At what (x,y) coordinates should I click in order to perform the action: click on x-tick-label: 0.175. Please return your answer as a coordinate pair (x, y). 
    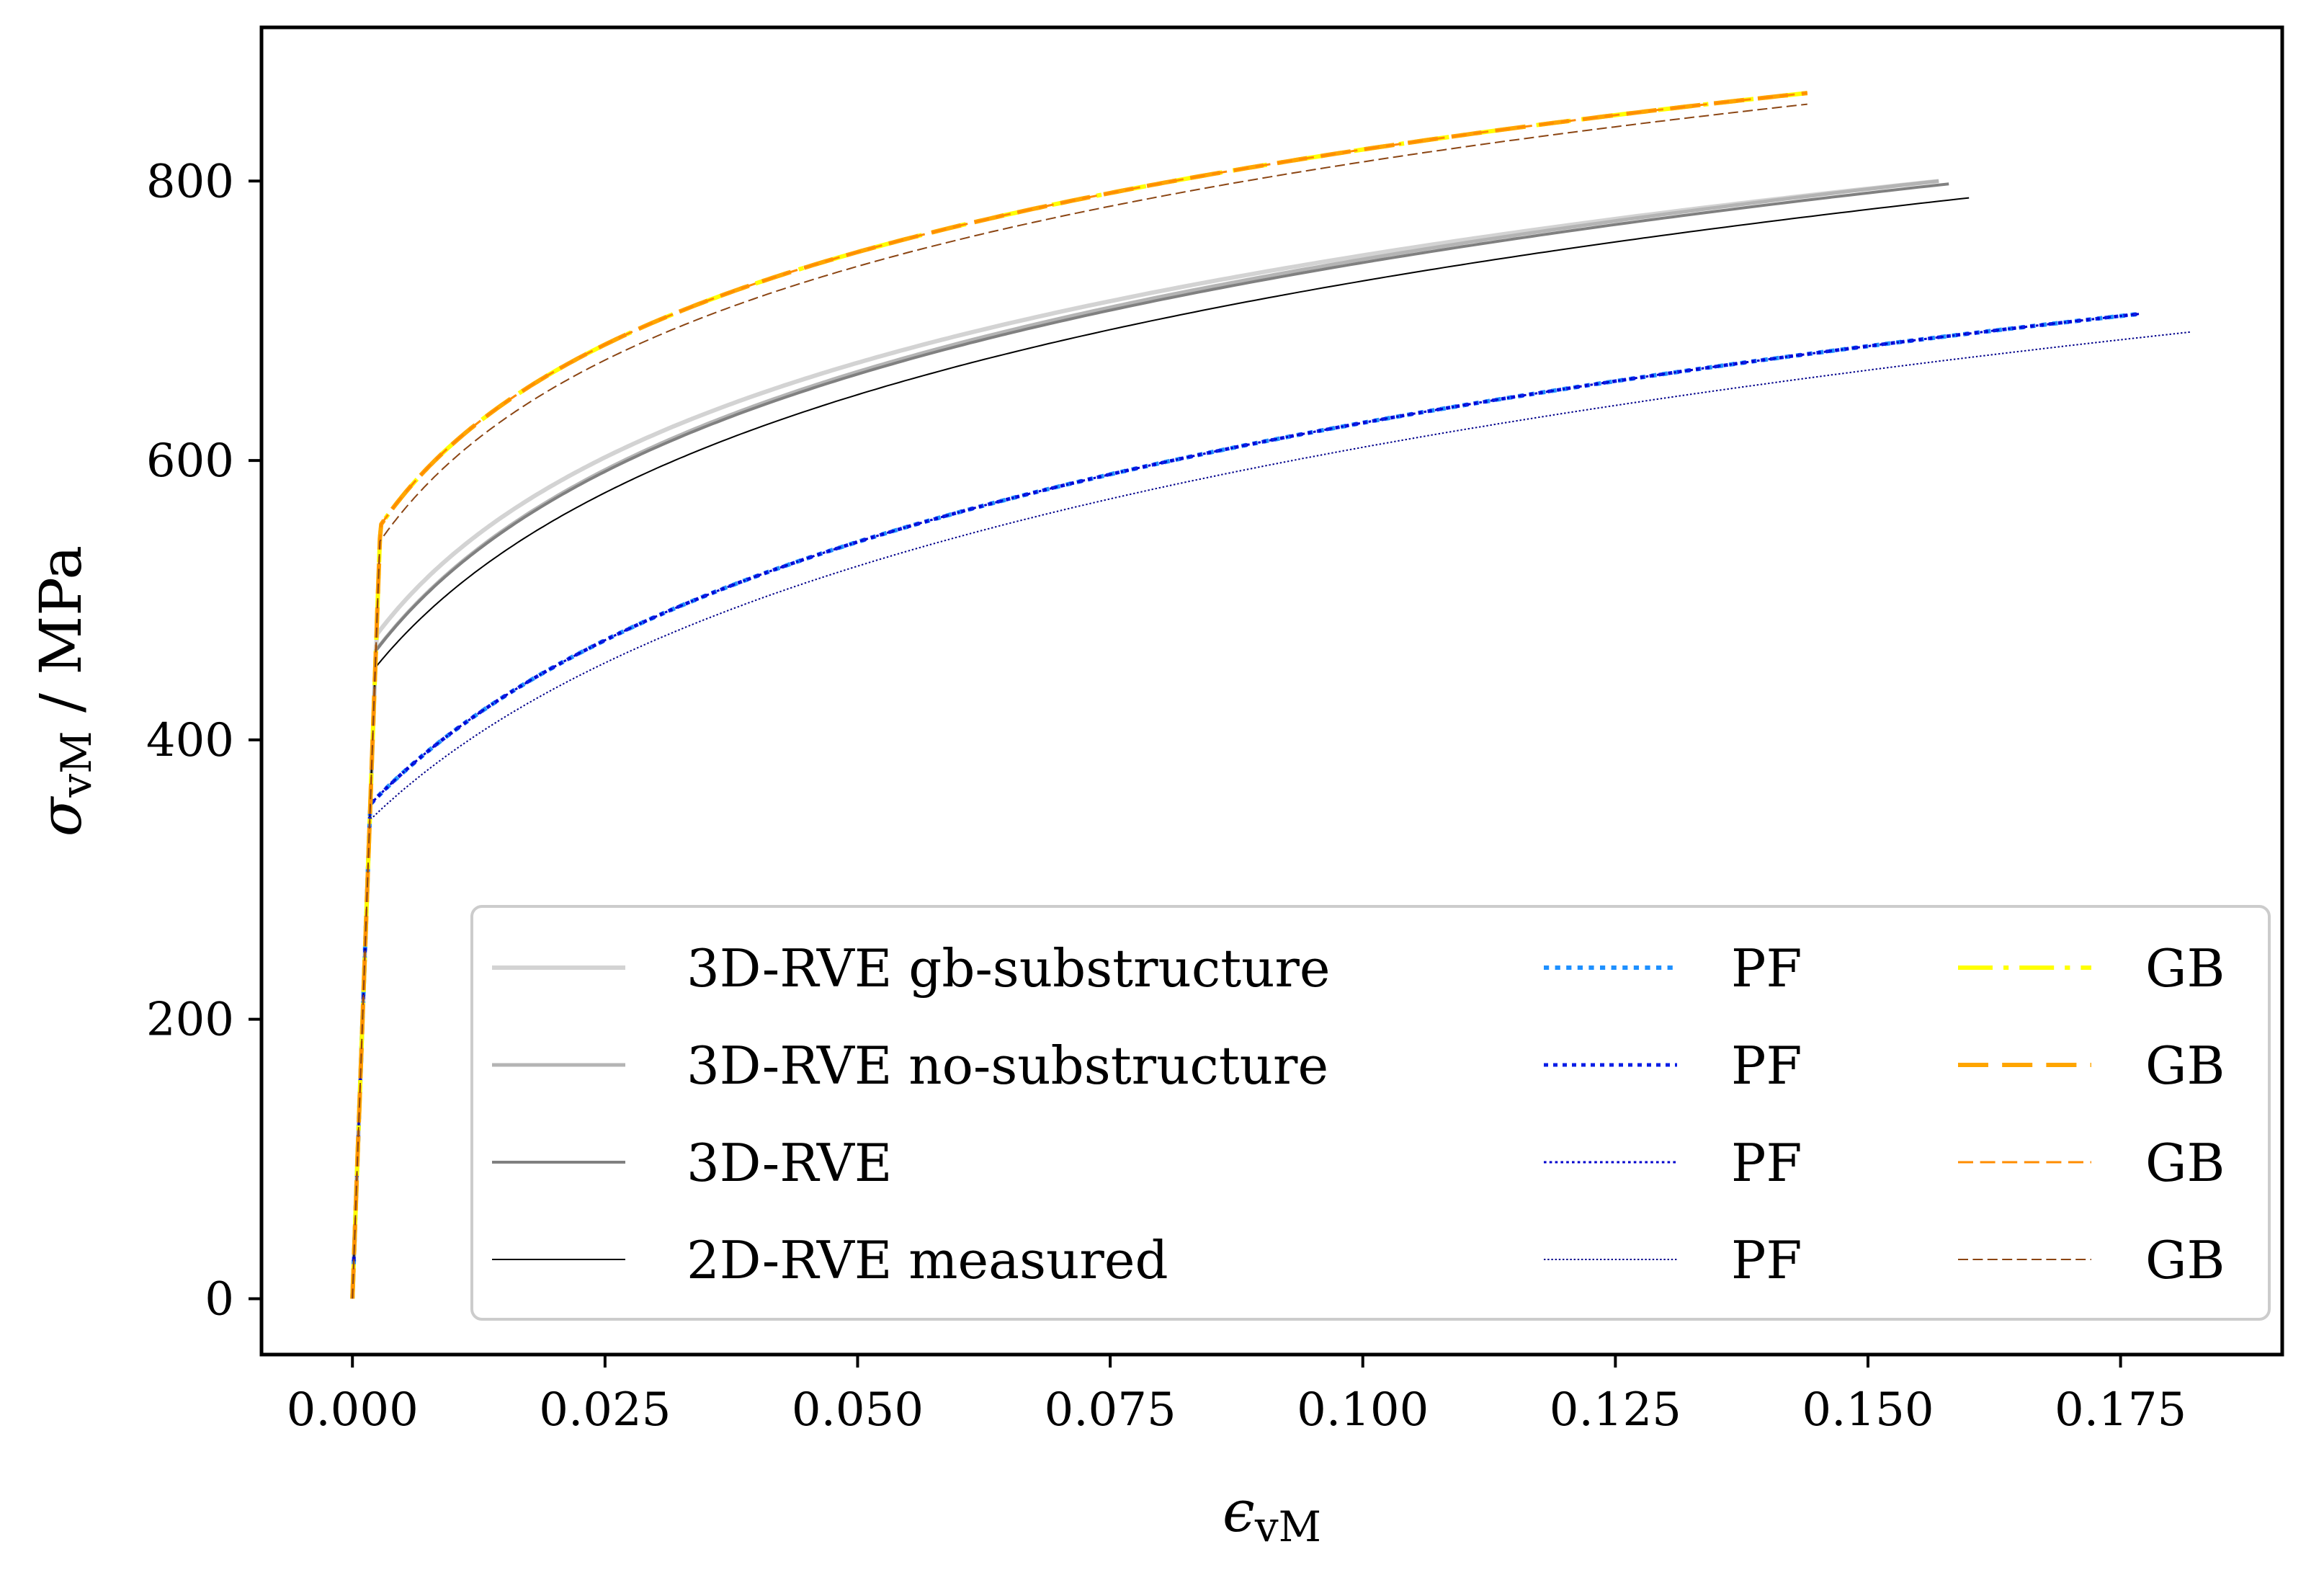
    Looking at the image, I should click on (2120, 1410).